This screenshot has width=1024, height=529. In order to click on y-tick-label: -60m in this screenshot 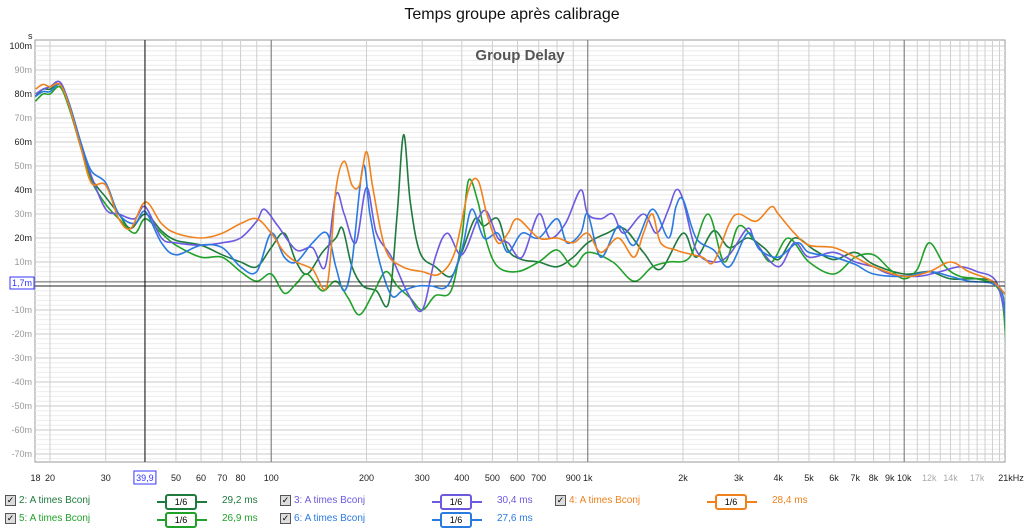, I will do `click(21, 430)`.